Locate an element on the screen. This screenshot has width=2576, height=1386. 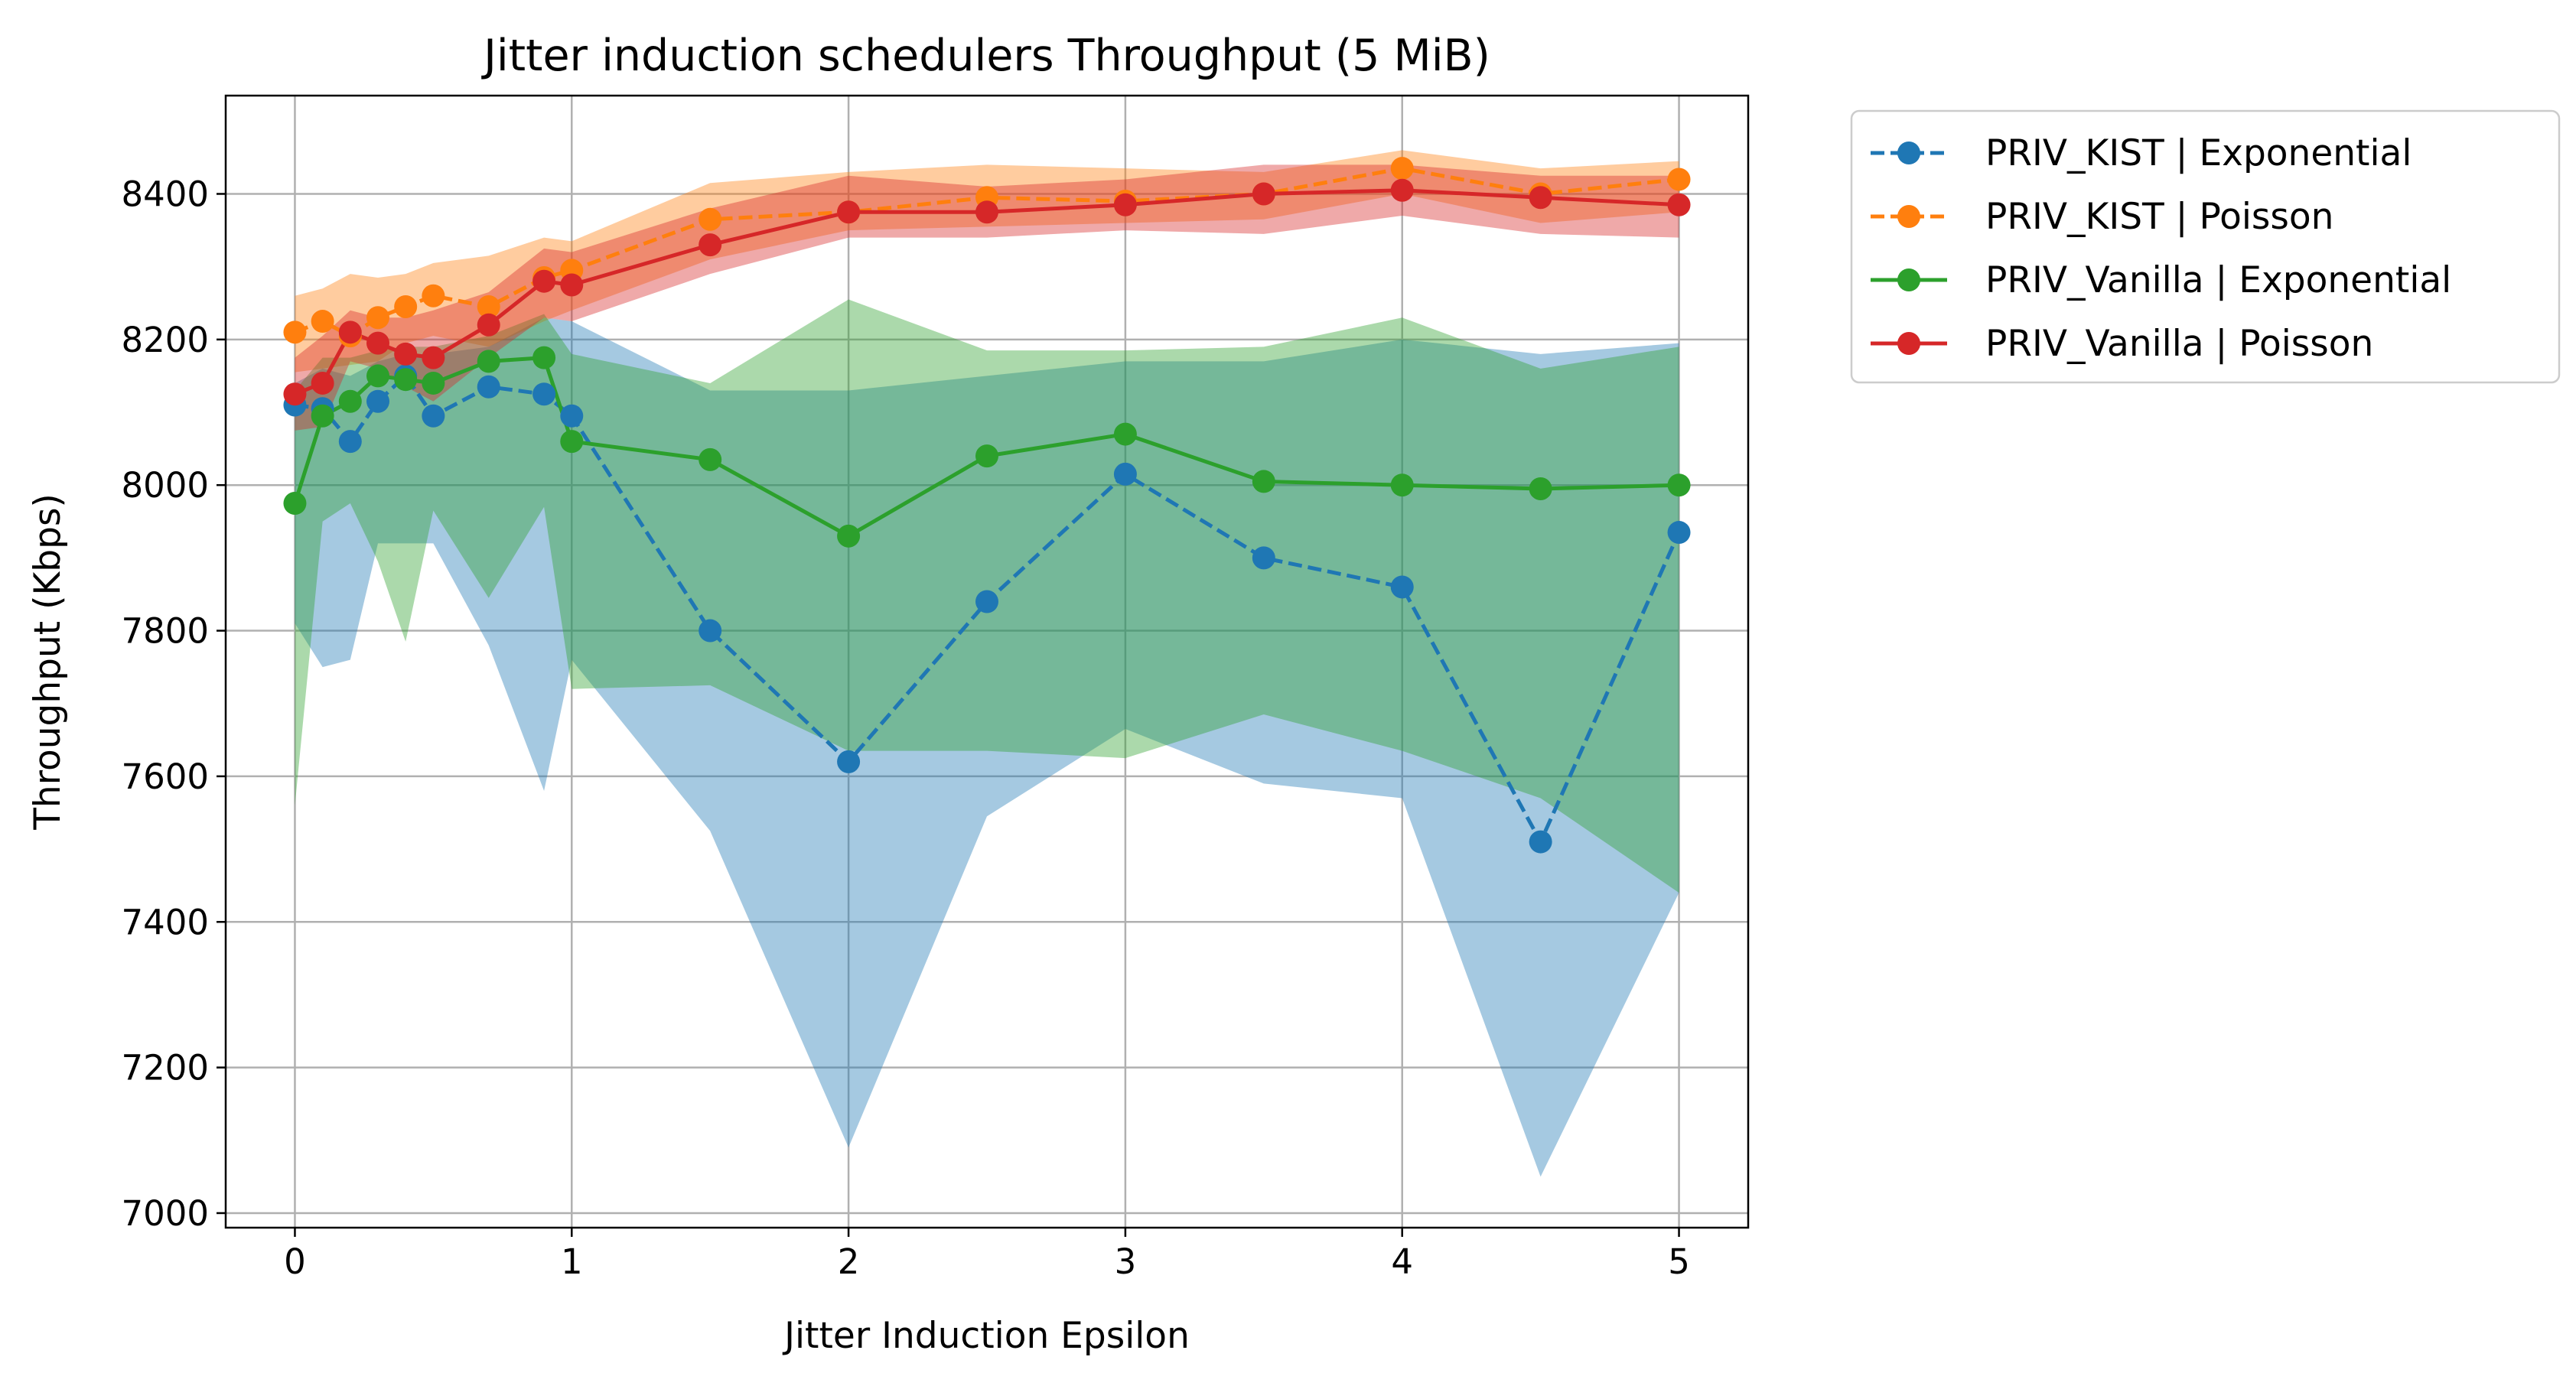
priv-vanilla-poisson-band is located at coordinates (987, 297).